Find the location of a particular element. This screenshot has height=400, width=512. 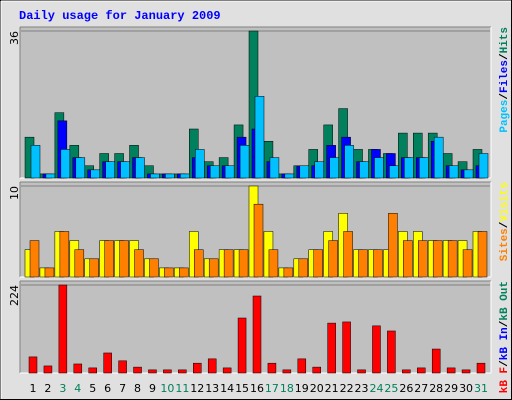

x-tick-label: 4 is located at coordinates (77, 388).